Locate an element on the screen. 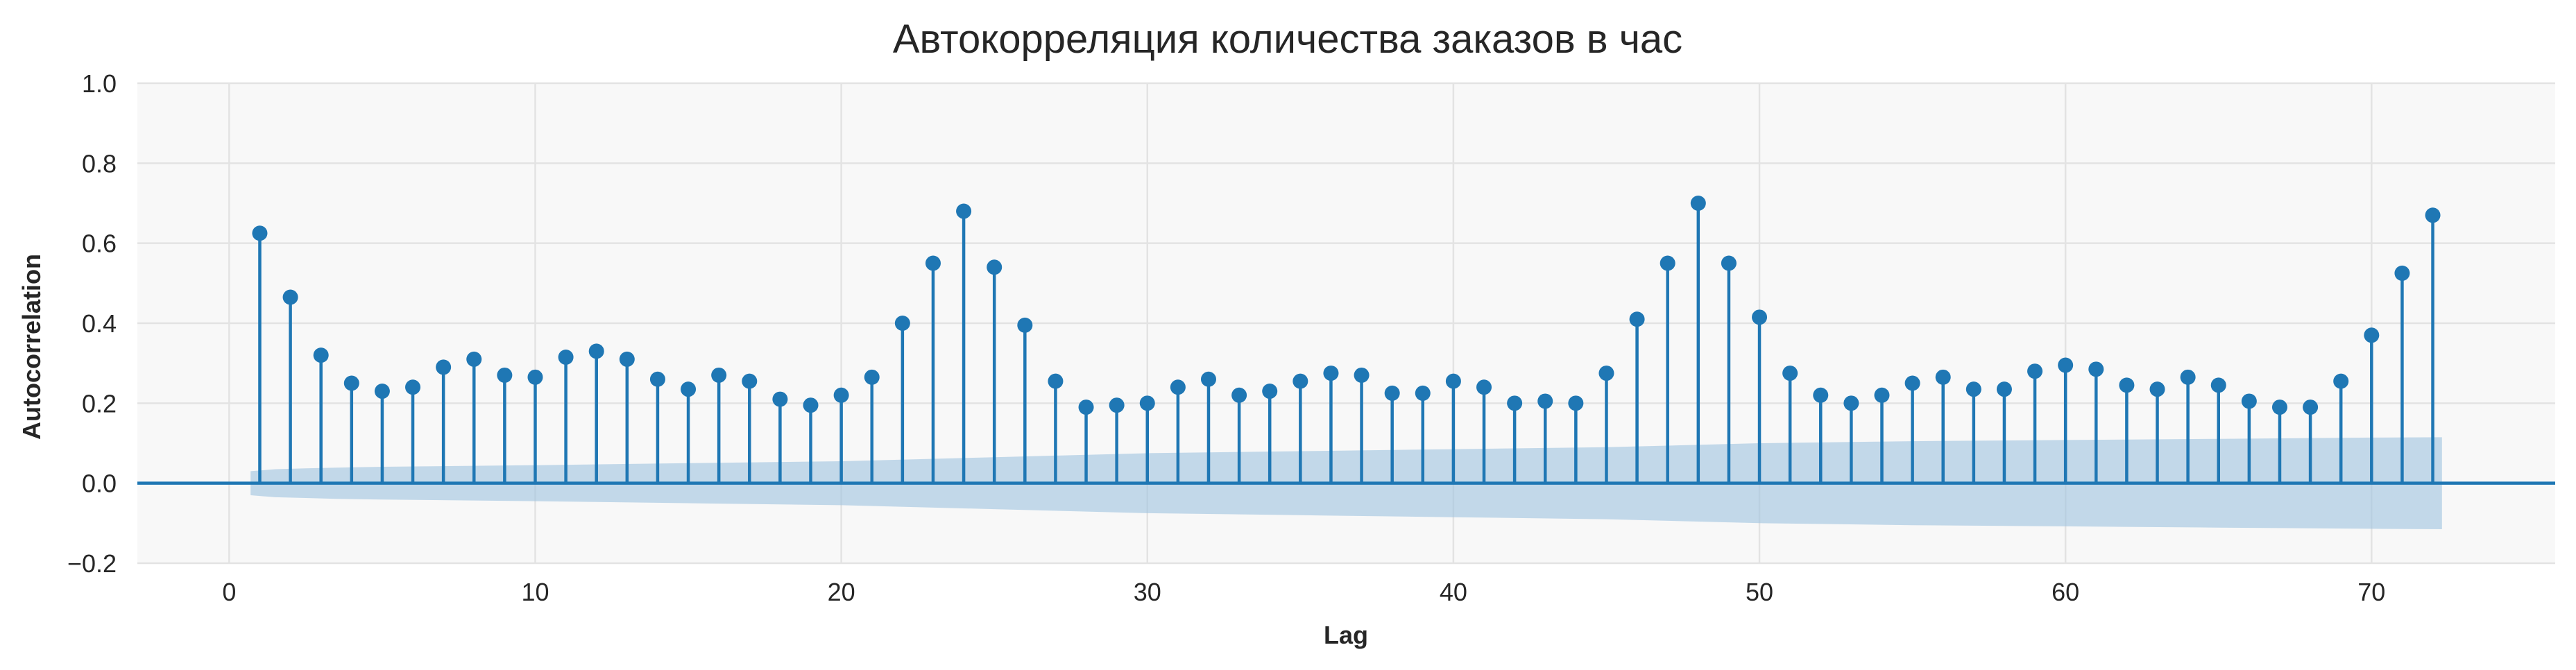 Image resolution: width=2576 pixels, height=670 pixels. x-tick-label: 0 is located at coordinates (229, 592).